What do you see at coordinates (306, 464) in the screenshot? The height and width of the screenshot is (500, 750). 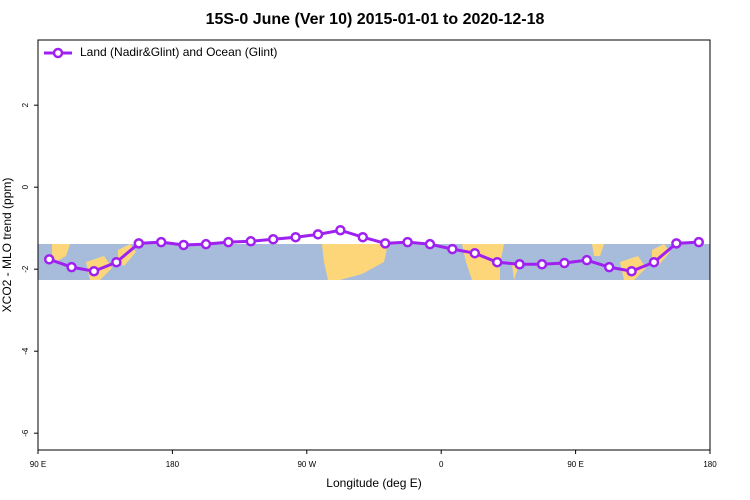 I see `x-tick-label: 90 W` at bounding box center [306, 464].